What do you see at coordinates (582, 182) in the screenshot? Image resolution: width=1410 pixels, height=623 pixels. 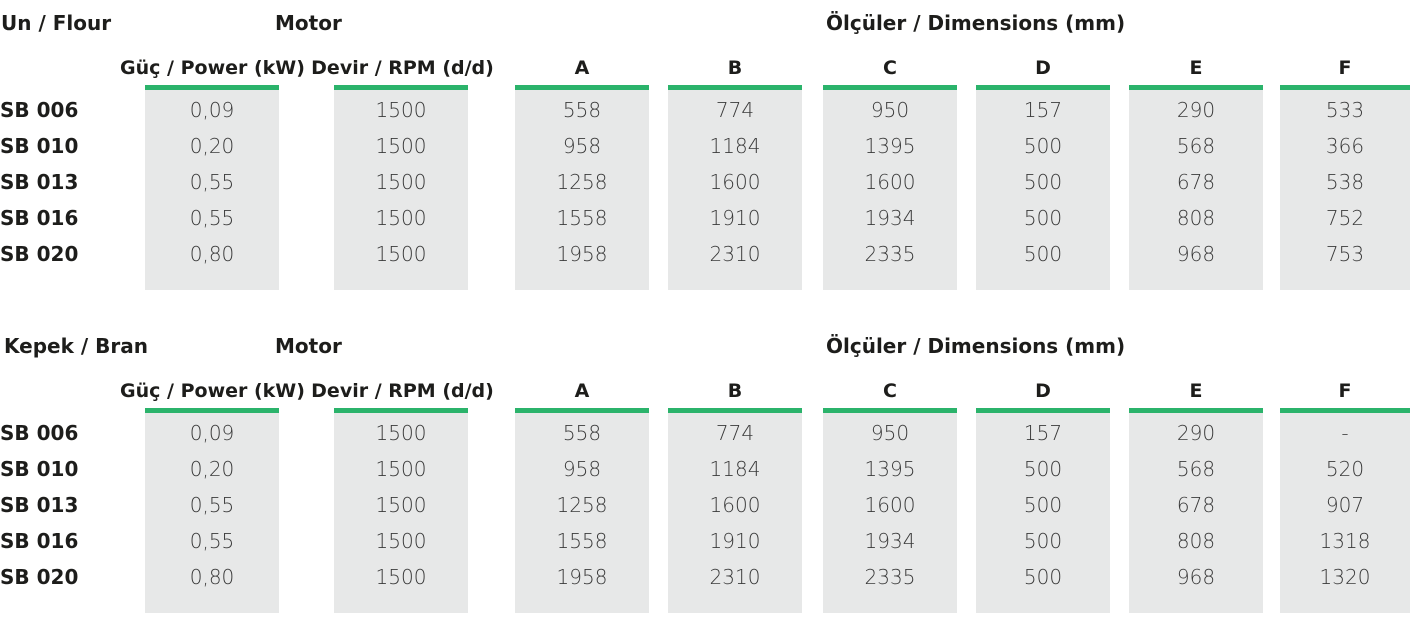 I see `table-cell-a: 1258` at bounding box center [582, 182].